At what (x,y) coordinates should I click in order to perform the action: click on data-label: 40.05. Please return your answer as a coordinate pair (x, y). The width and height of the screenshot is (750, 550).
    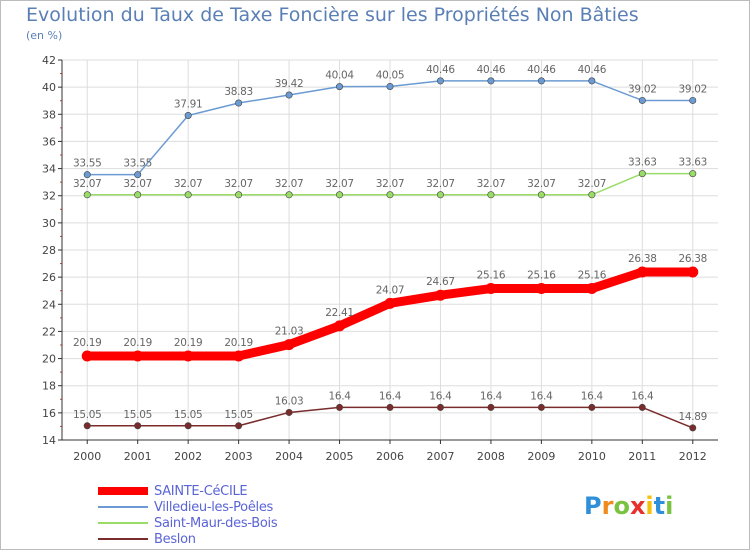
    Looking at the image, I should click on (390, 75).